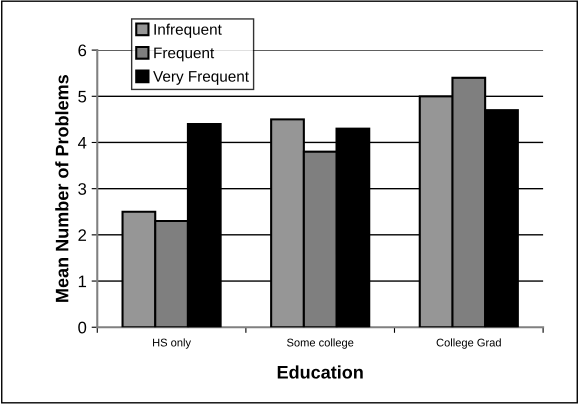 This screenshot has height=404, width=579. What do you see at coordinates (201, 78) in the screenshot?
I see `legend-label: Very Frequent` at bounding box center [201, 78].